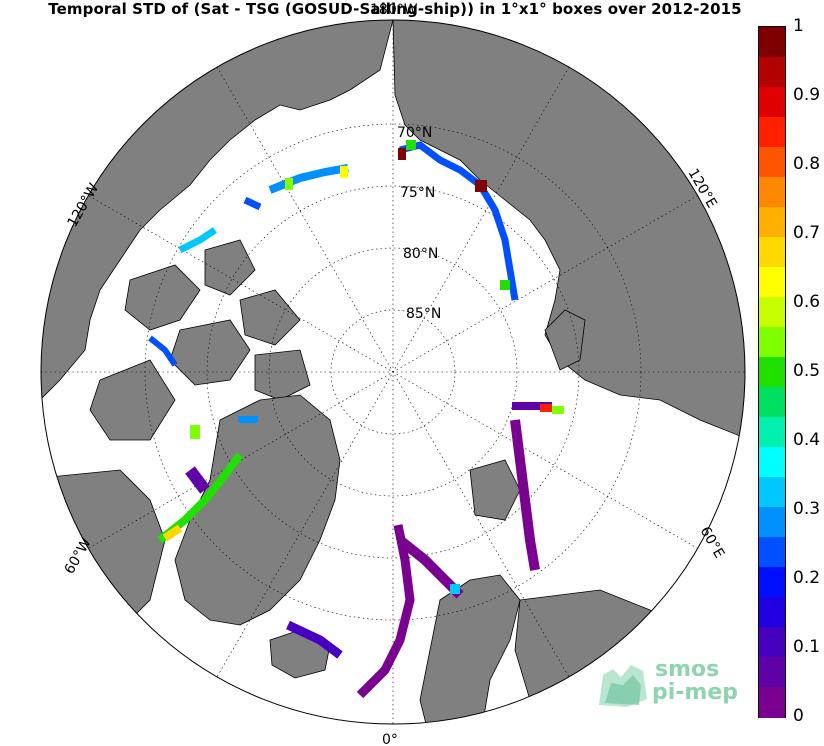 The image size is (824, 746). I want to click on colorbar-tick-label: 0.5, so click(807, 371).